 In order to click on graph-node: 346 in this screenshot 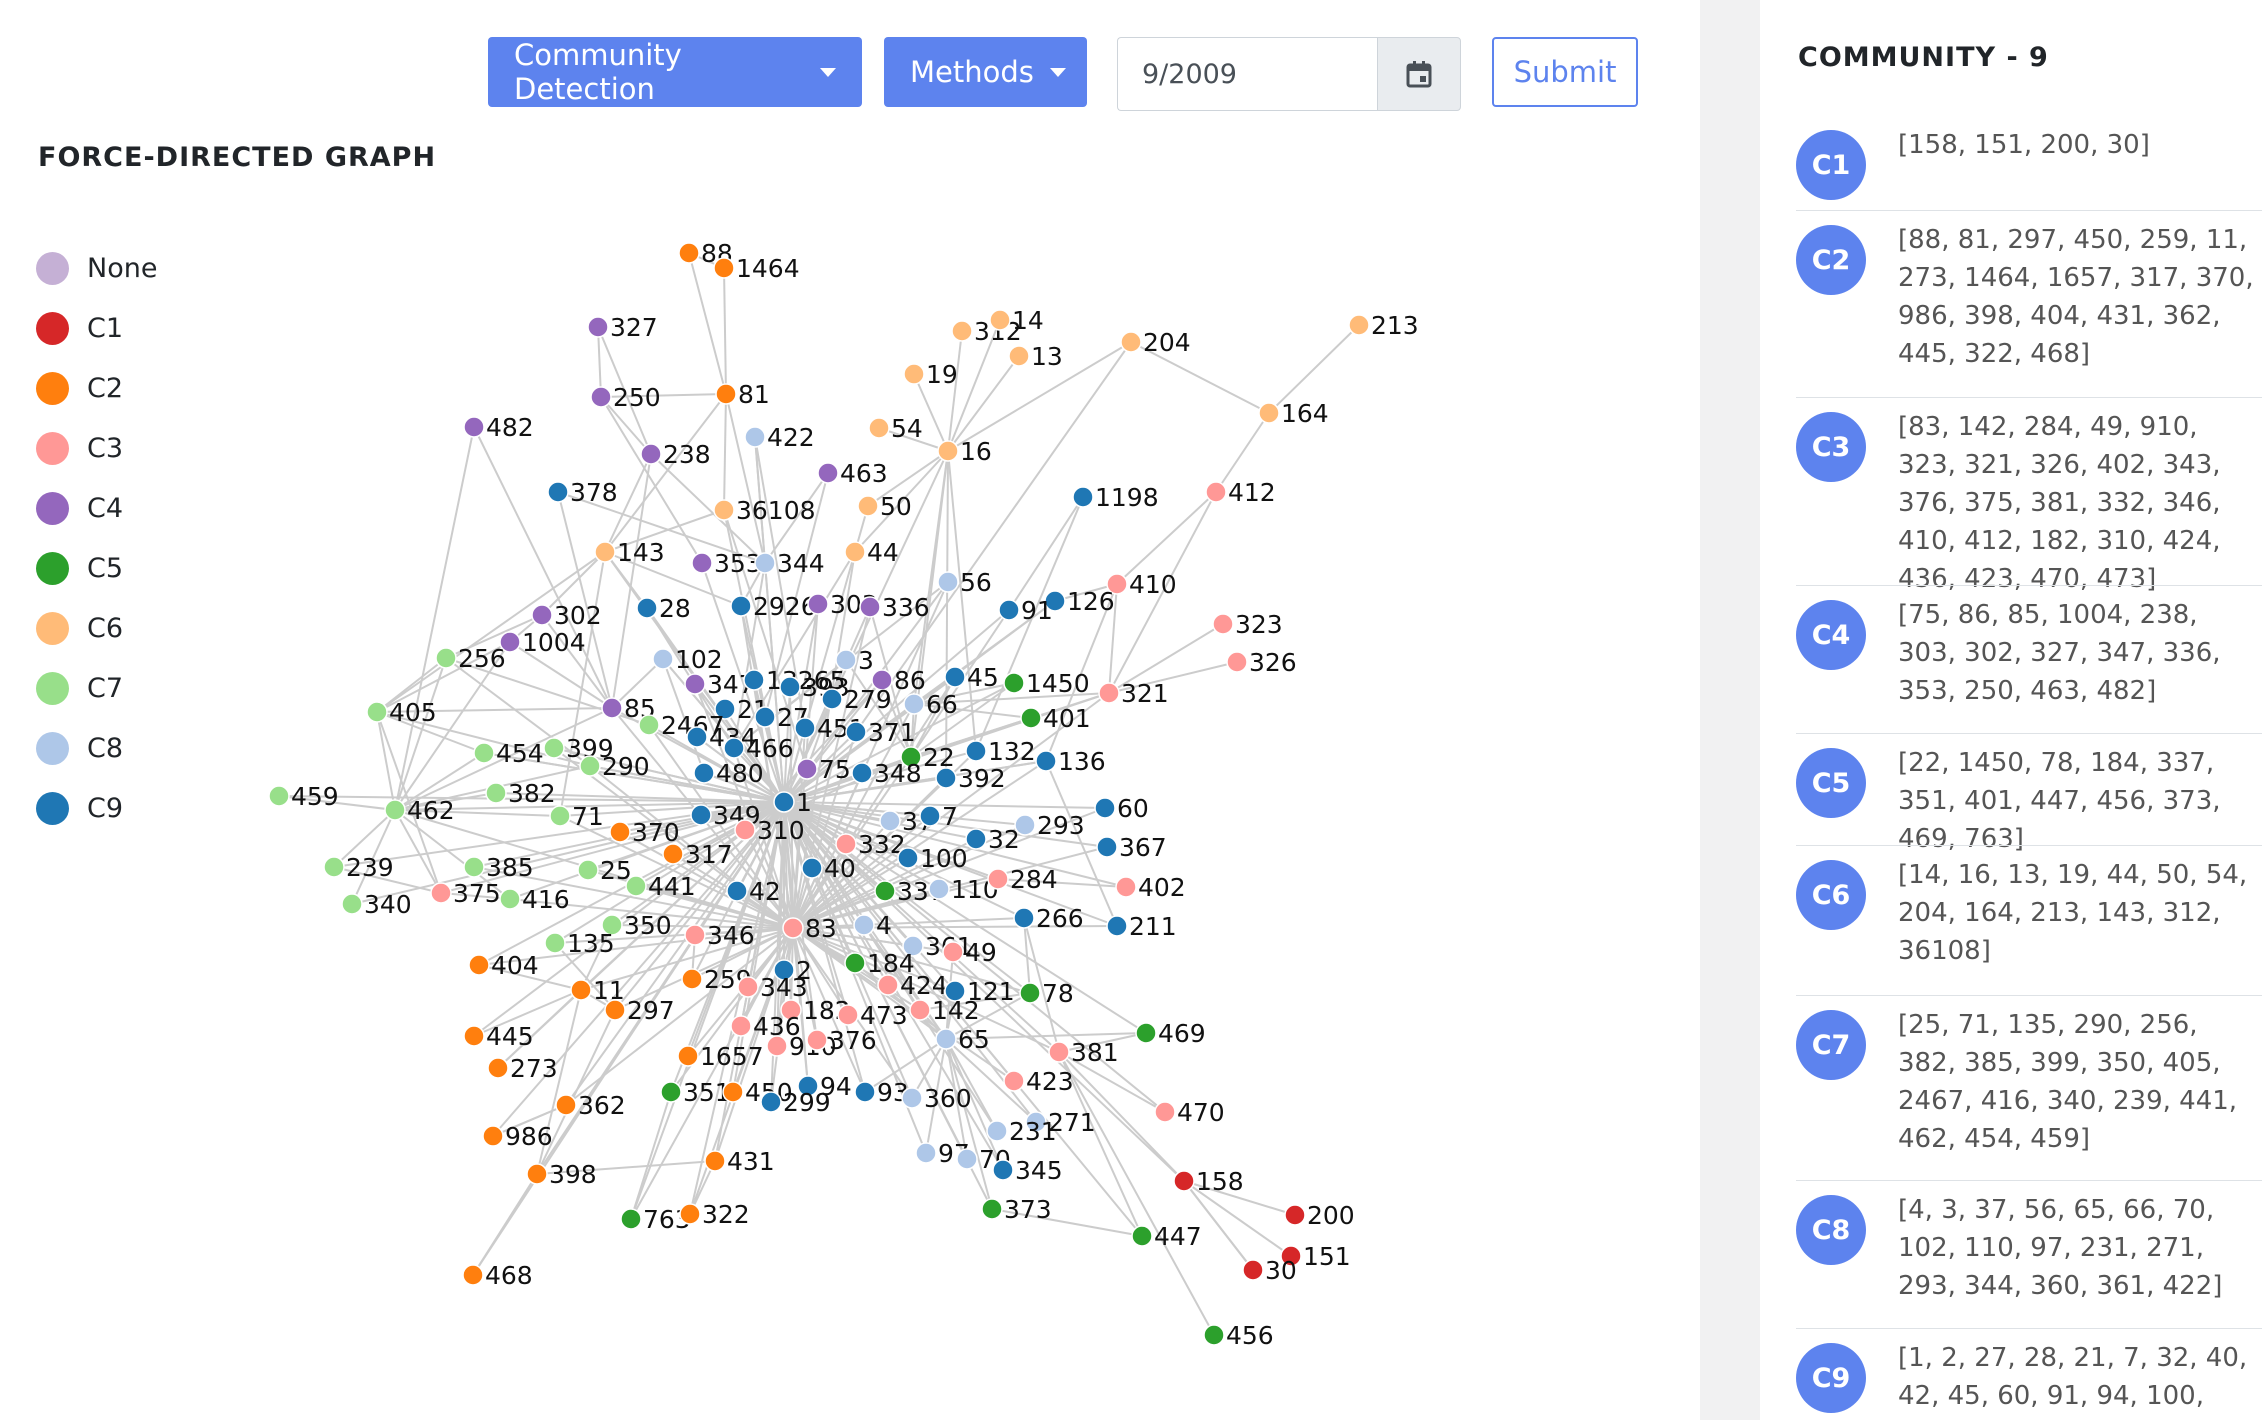, I will do `click(719, 935)`.